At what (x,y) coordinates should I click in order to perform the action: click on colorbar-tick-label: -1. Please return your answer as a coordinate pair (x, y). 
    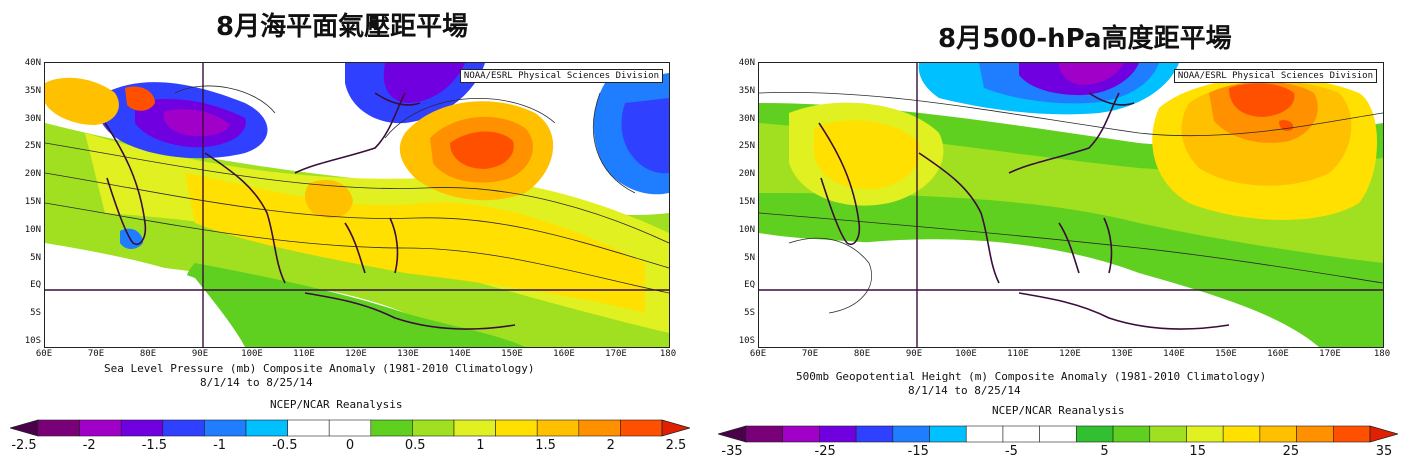
    Looking at the image, I should click on (220, 445).